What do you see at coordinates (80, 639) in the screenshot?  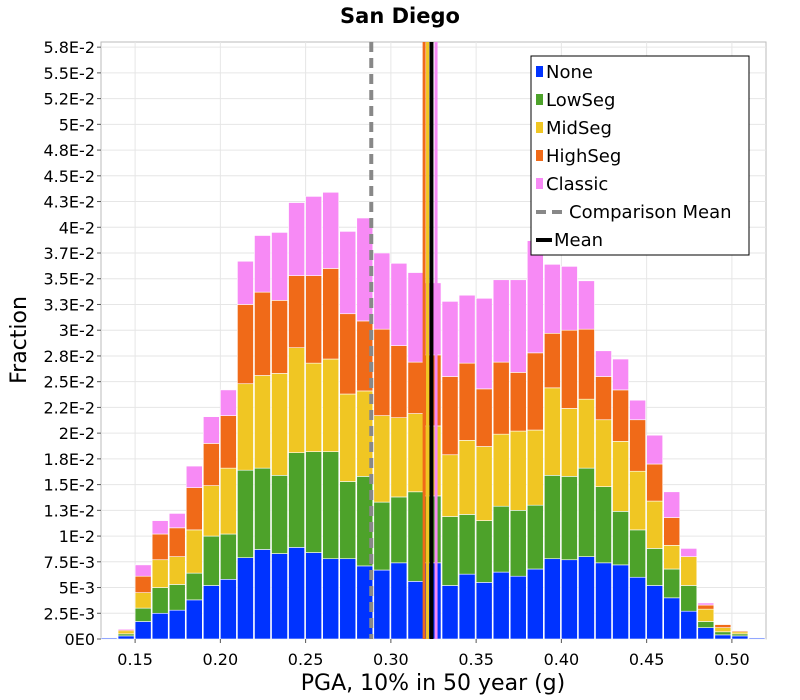 I see `y-tick-label: 0E0` at bounding box center [80, 639].